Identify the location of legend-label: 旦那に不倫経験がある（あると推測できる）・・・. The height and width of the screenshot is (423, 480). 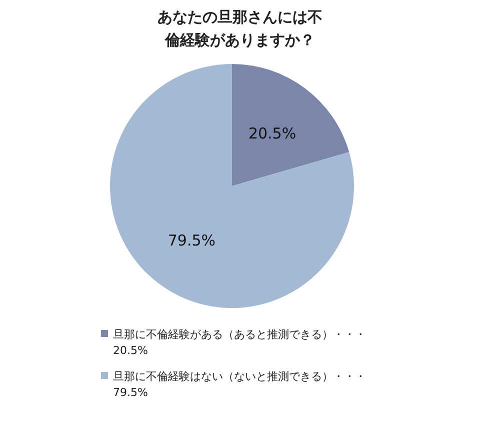
(239, 334).